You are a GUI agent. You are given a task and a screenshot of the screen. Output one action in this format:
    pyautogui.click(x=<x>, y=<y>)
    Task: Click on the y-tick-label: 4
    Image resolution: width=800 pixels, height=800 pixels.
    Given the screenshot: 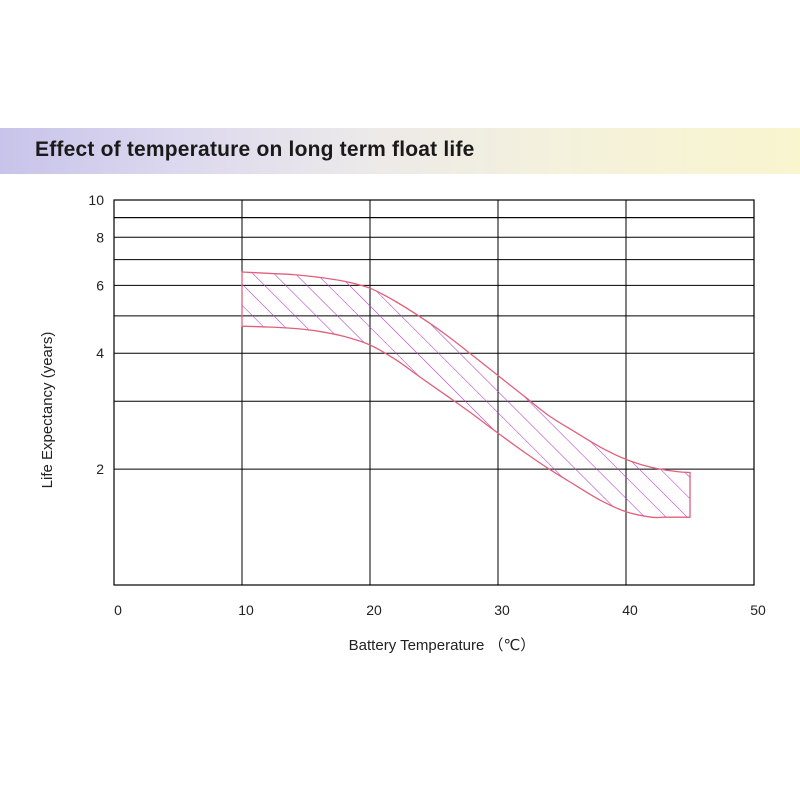 What is the action you would take?
    pyautogui.click(x=100, y=353)
    